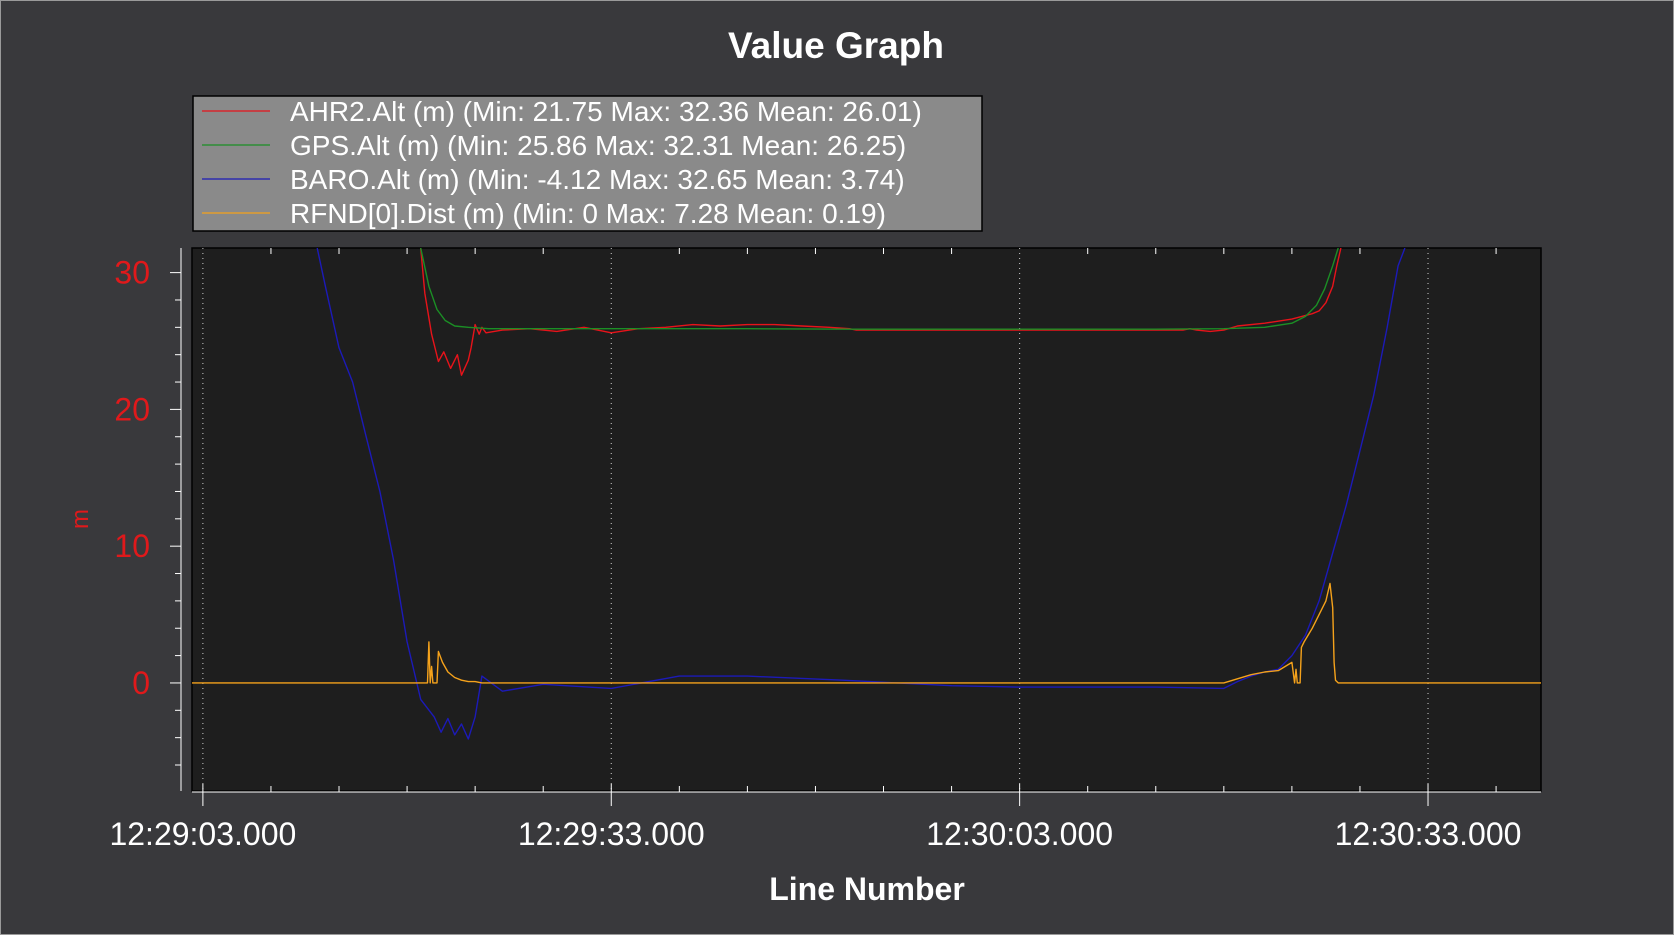  I want to click on y-tick-label: 20, so click(132, 409).